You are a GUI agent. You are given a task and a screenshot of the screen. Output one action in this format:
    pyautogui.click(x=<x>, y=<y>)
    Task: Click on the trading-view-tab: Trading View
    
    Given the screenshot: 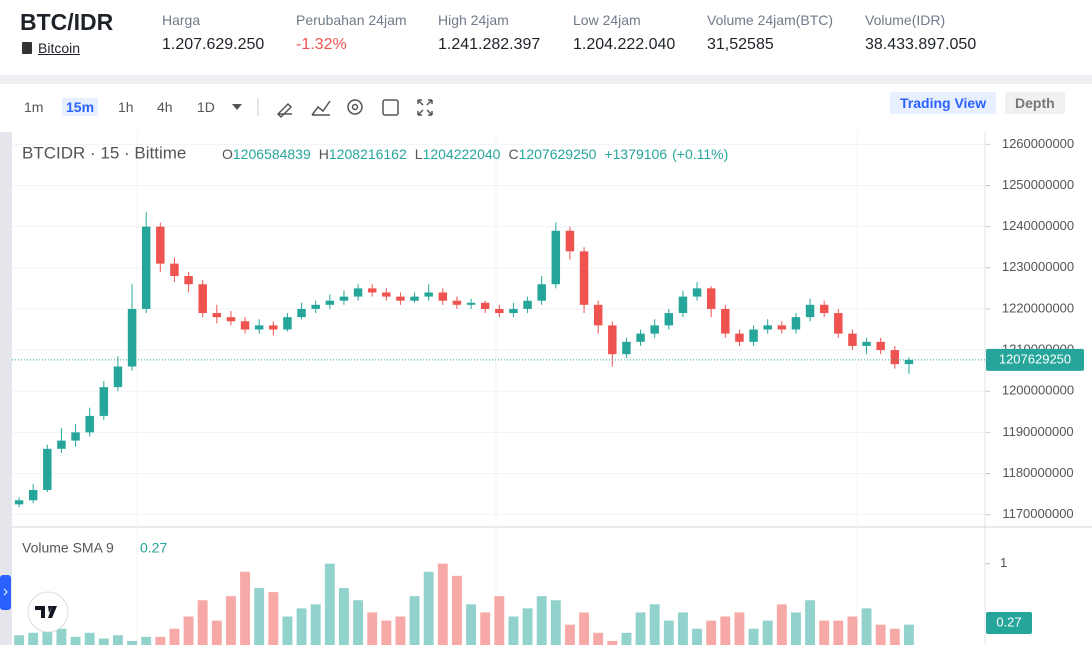 What is the action you would take?
    pyautogui.click(x=943, y=103)
    